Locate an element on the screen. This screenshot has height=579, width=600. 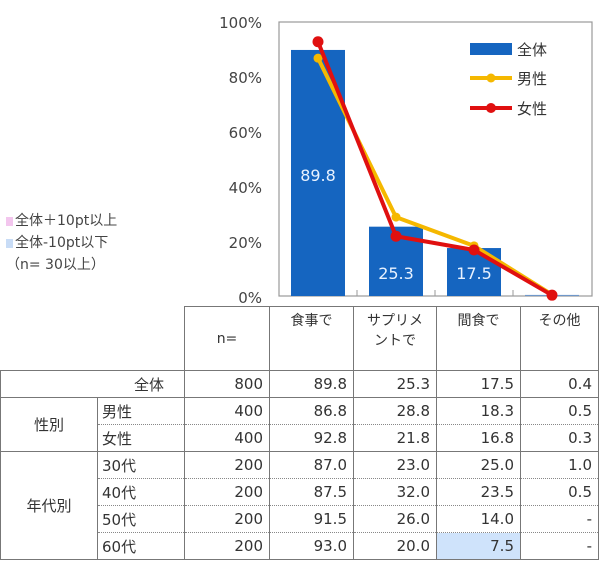
highlight-cell-minus: 7.5 is located at coordinates (478, 546).